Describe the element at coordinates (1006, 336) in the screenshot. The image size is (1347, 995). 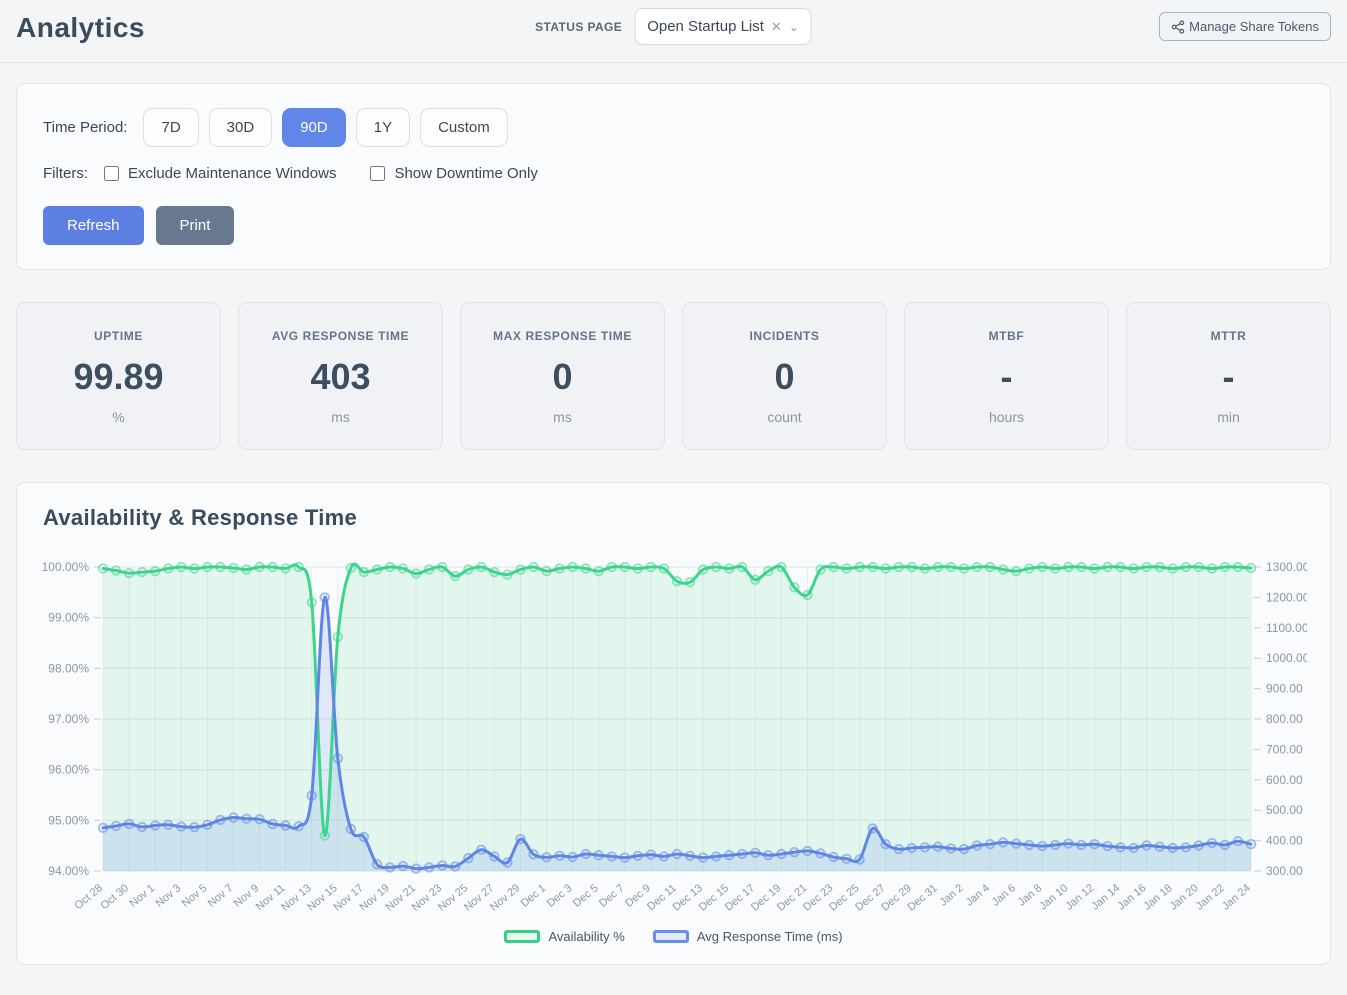
I see `stat-label: MTBF` at that location.